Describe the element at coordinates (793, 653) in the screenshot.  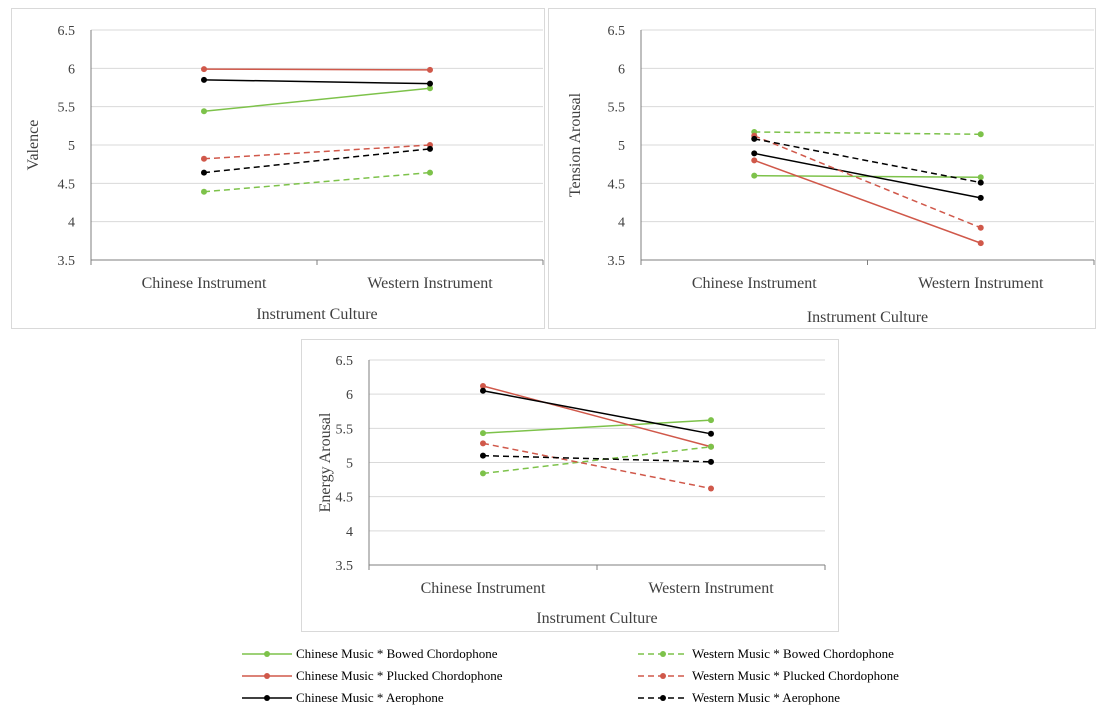
I see `legend-label: Western Music * Bowed Chordophone` at that location.